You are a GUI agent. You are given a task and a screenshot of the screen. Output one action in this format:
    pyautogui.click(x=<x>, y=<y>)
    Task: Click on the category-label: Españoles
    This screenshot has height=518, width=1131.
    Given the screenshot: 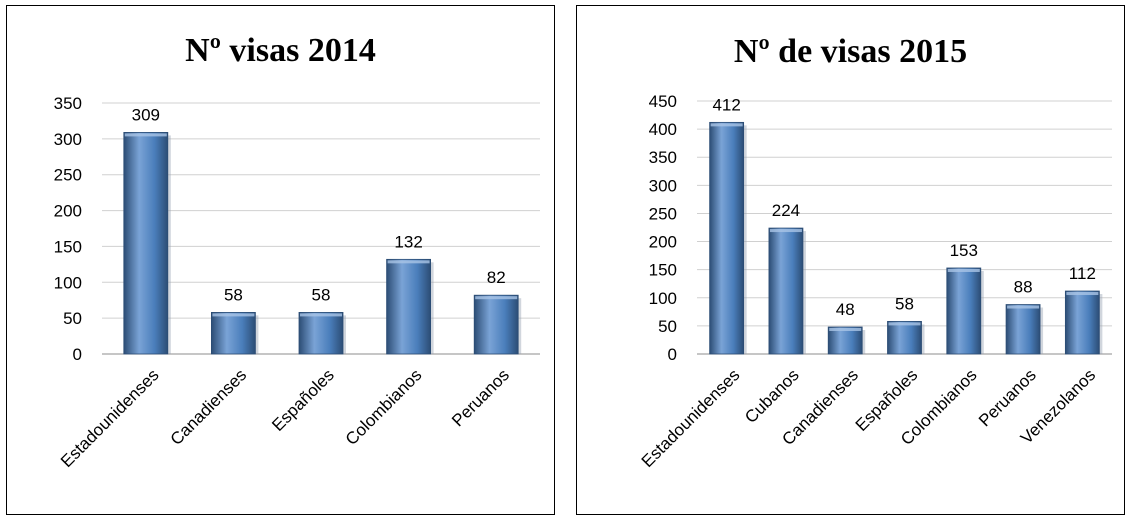 What is the action you would take?
    pyautogui.click(x=303, y=400)
    